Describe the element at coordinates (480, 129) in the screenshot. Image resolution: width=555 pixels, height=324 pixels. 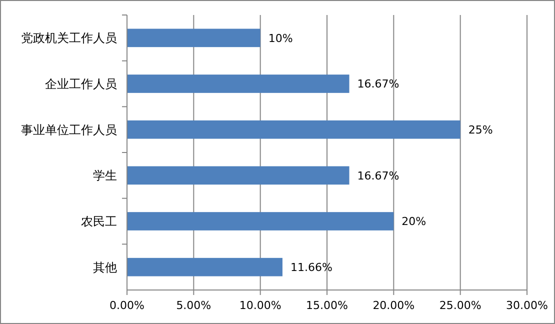
I see `data-label: 25%` at that location.